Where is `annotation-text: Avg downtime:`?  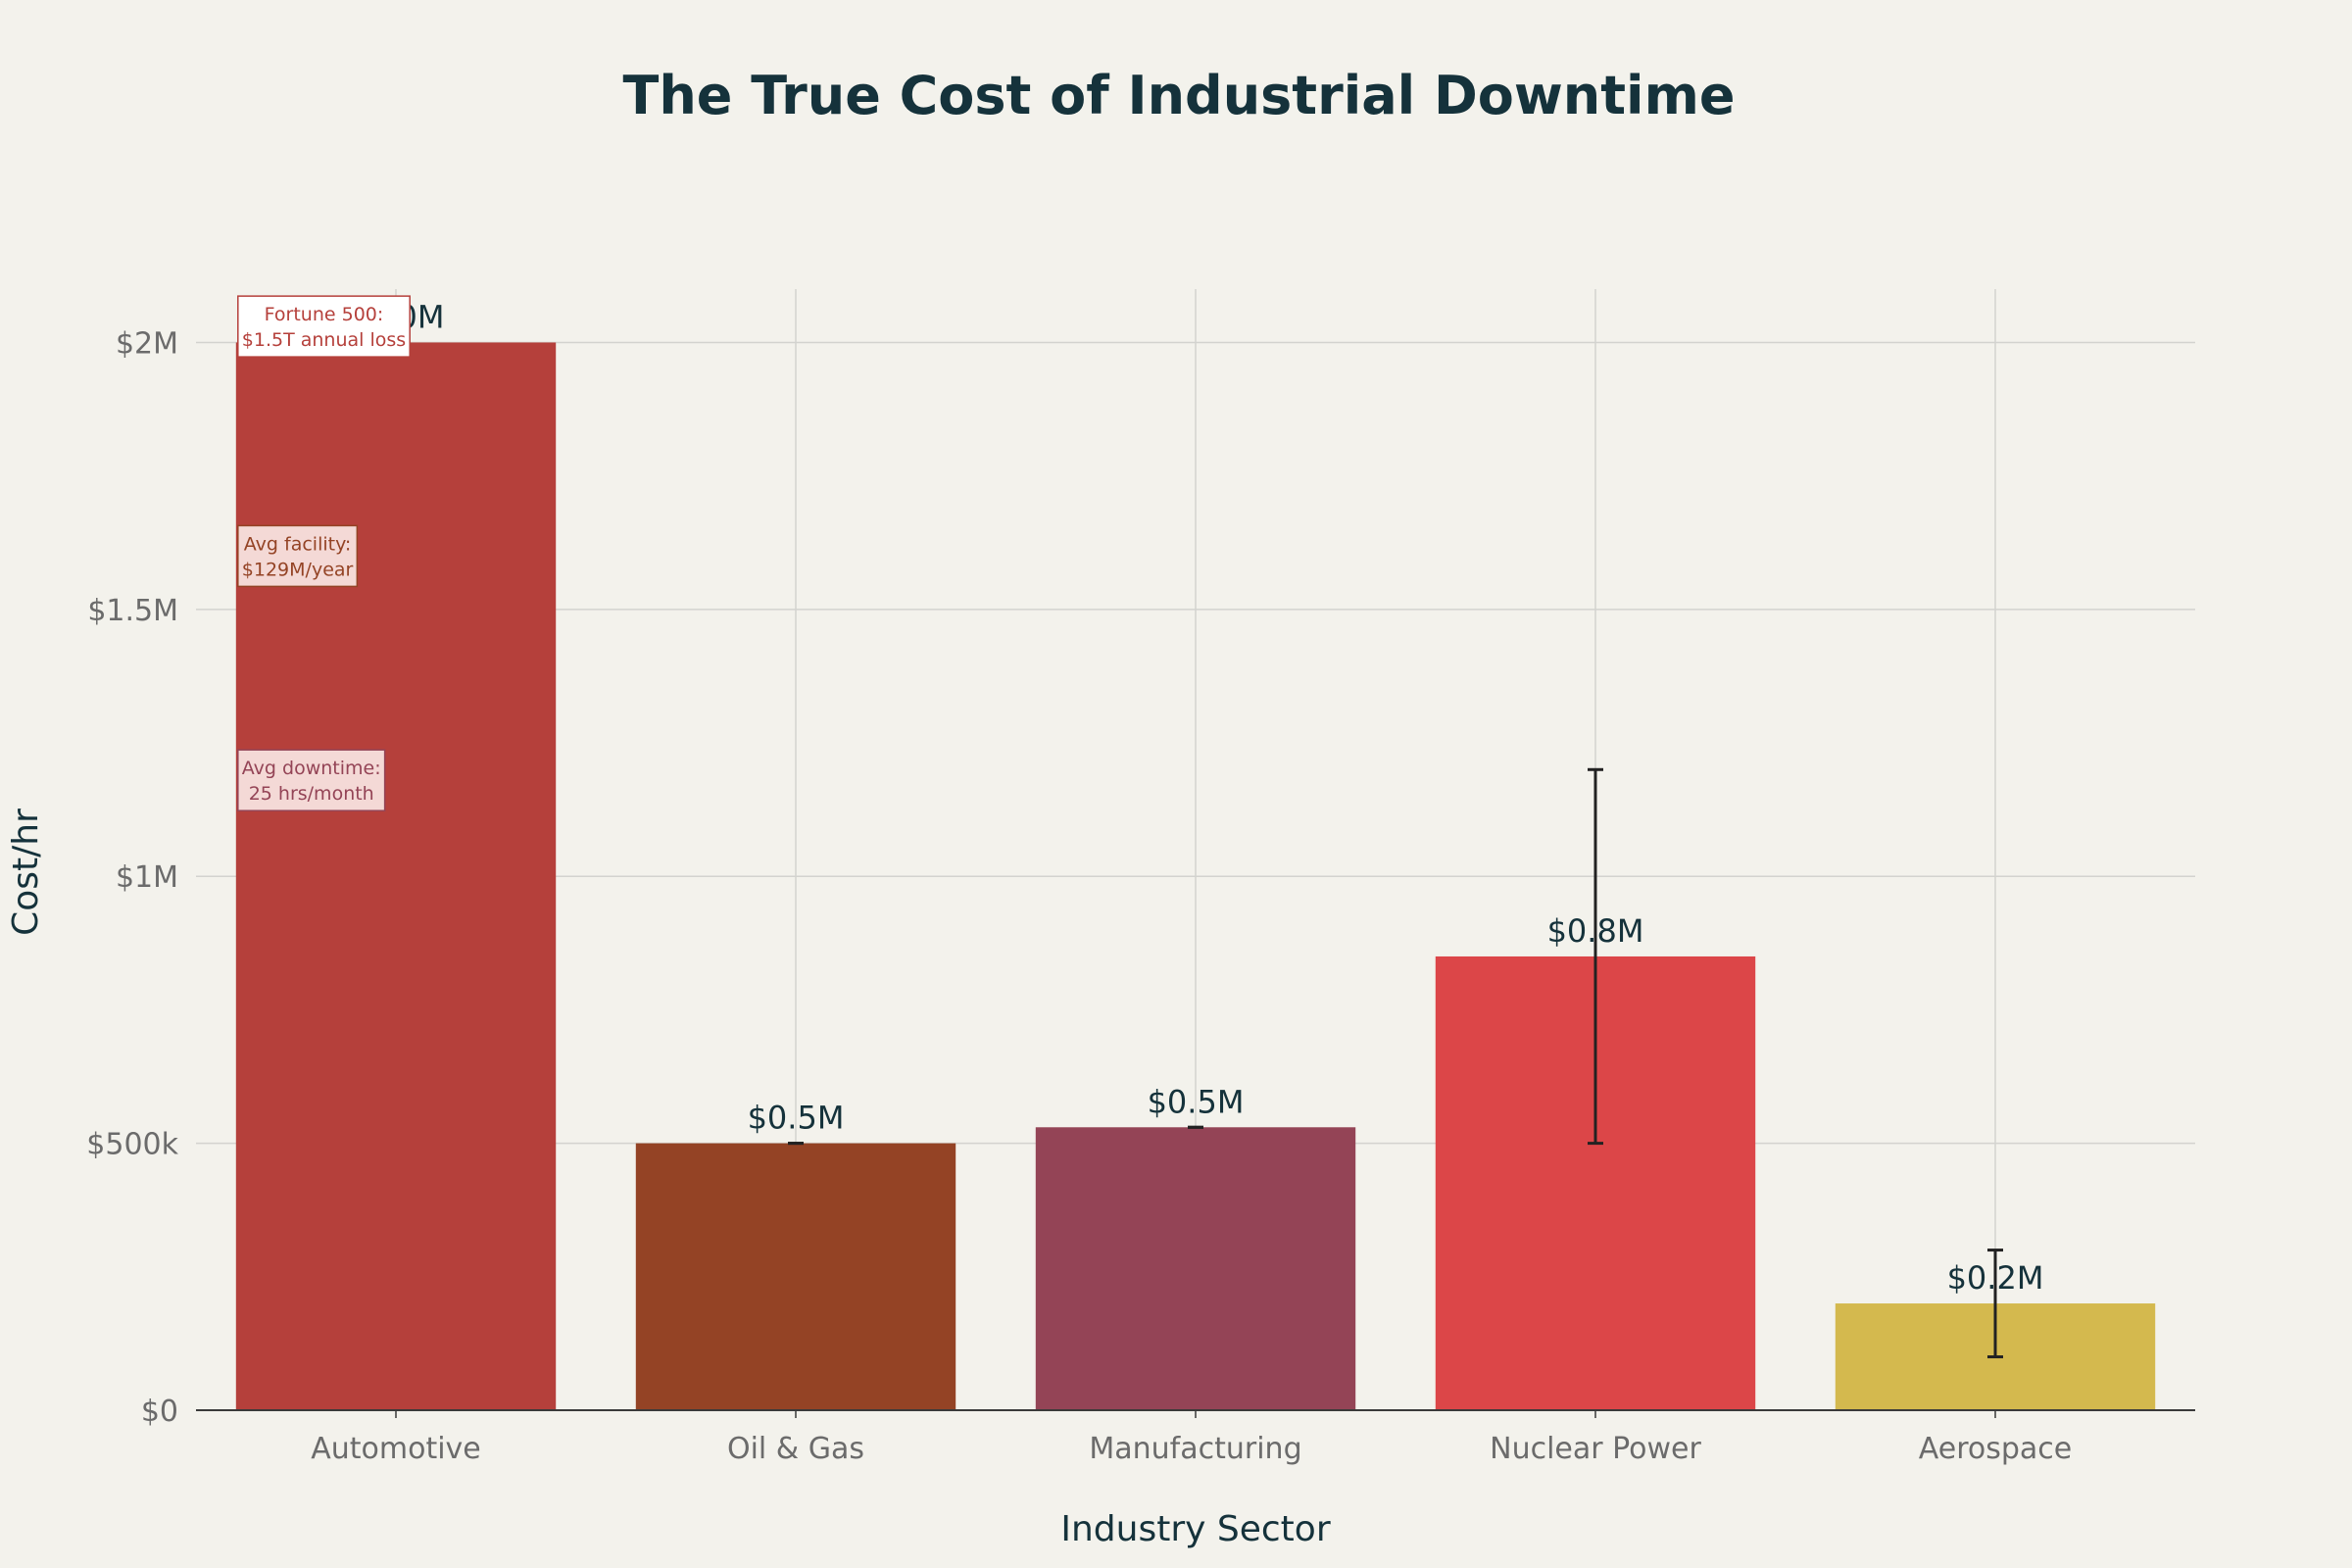
annotation-text: Avg downtime: is located at coordinates (311, 768).